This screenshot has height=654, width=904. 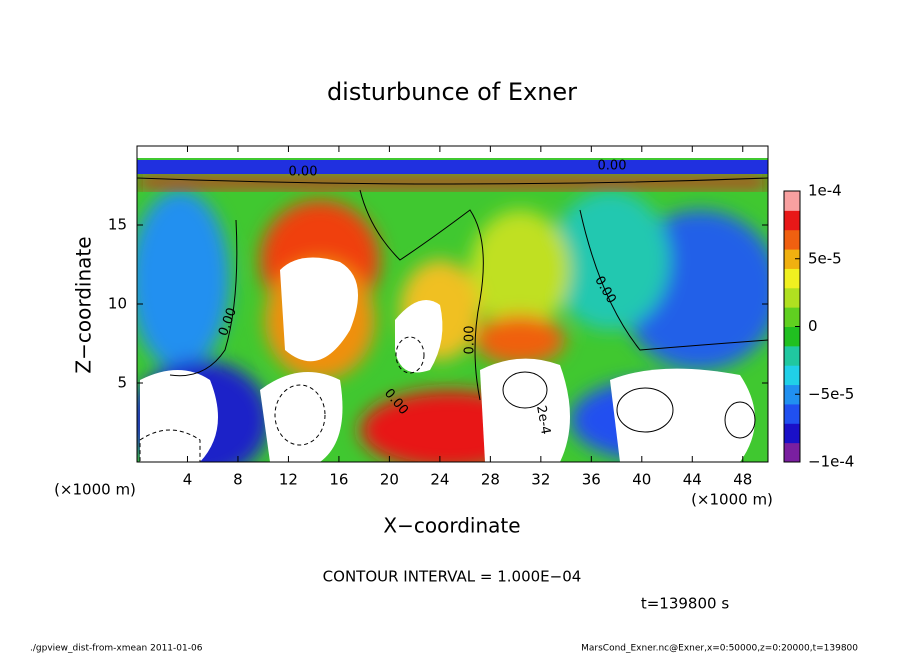 What do you see at coordinates (188, 480) in the screenshot?
I see `x-tick-label: 4` at bounding box center [188, 480].